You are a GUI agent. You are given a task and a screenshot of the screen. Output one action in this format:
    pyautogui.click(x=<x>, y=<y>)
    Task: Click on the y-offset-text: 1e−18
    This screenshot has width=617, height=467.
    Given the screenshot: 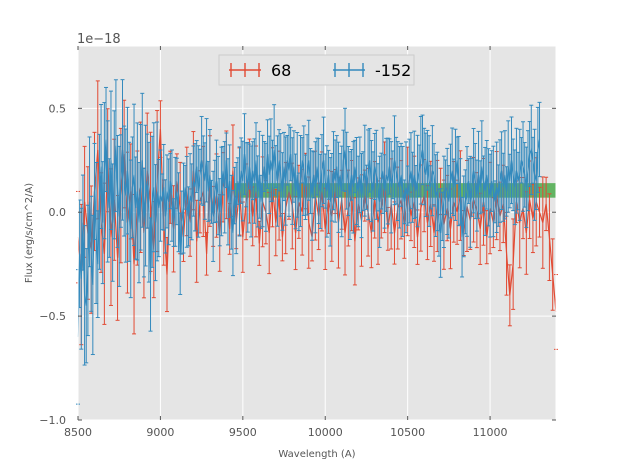 What is the action you would take?
    pyautogui.click(x=99, y=39)
    